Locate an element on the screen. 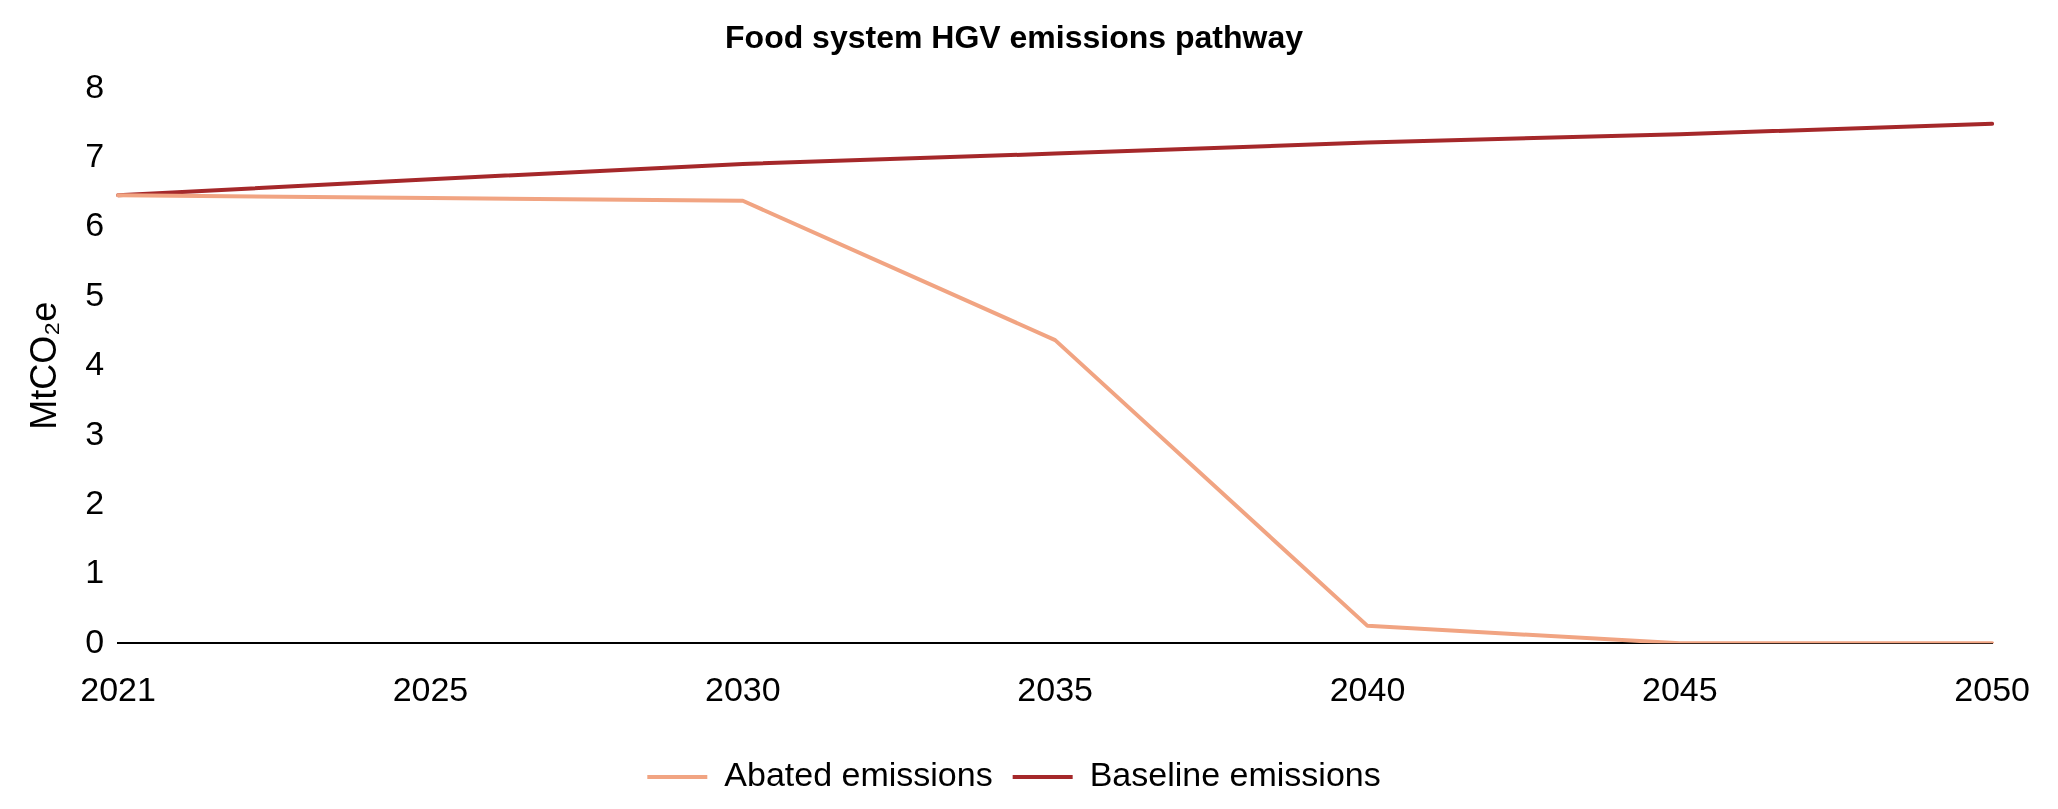 The image size is (2058, 809). y-tick-label: 6 is located at coordinates (95, 224).